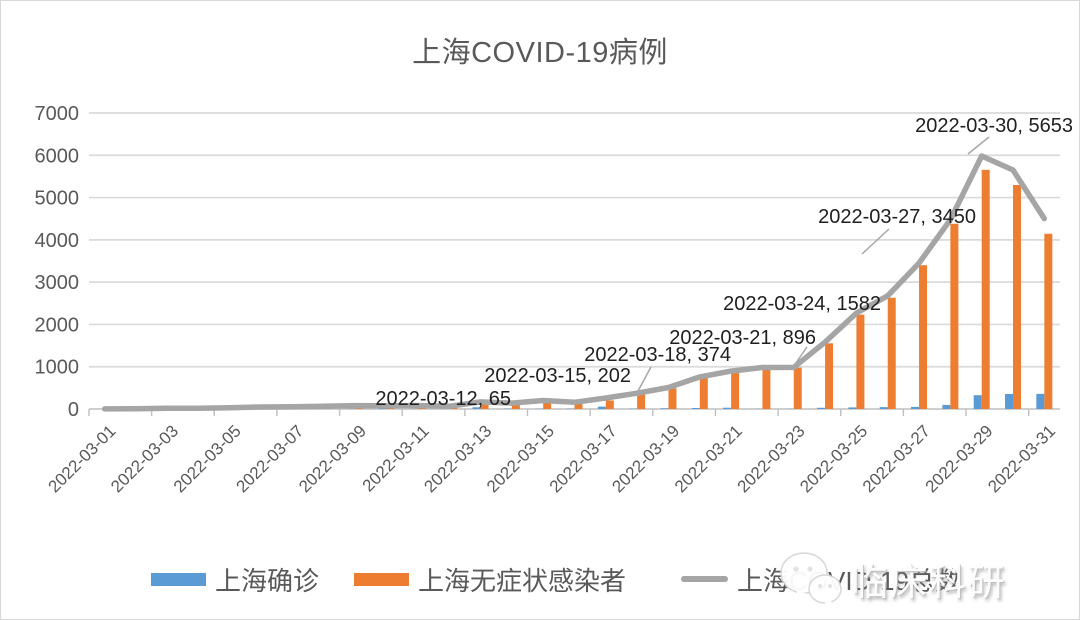 The height and width of the screenshot is (620, 1080). Describe the element at coordinates (540, 53) in the screenshot. I see `chart-title: 上海COVID-19病例` at that location.